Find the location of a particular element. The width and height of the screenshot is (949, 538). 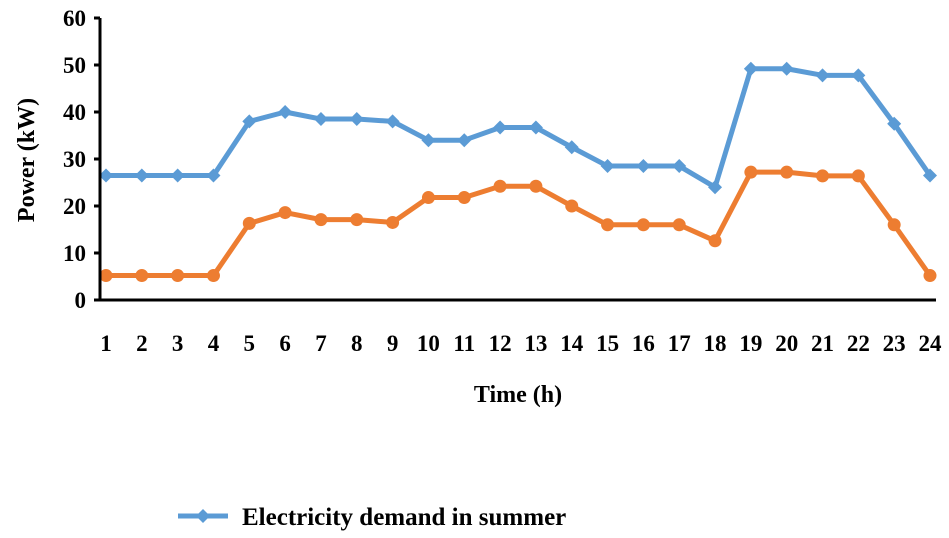

x-tick-label: 1 is located at coordinates (106, 343).